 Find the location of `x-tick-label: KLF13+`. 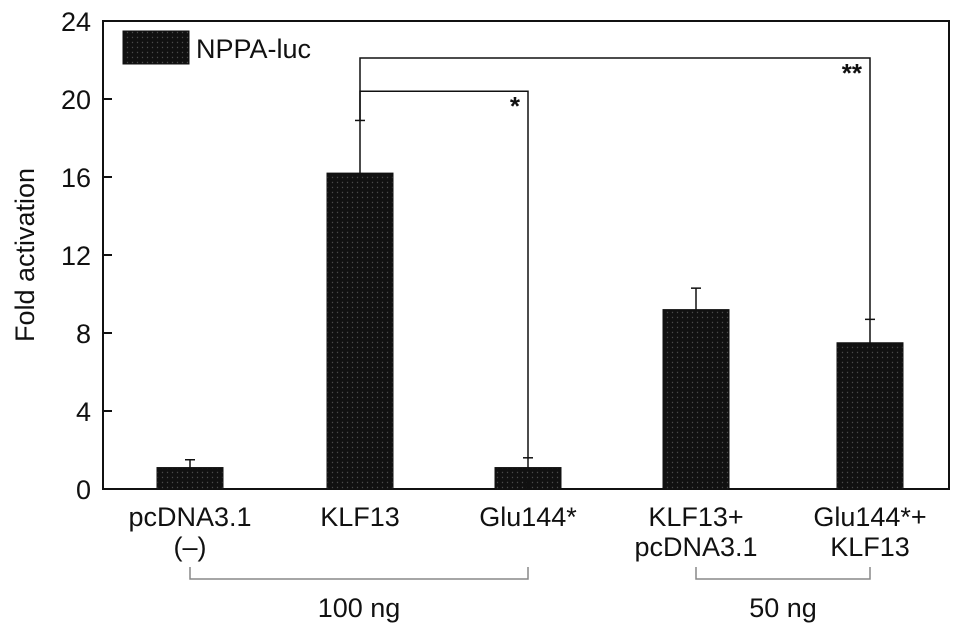

x-tick-label: KLF13+ is located at coordinates (695, 517).